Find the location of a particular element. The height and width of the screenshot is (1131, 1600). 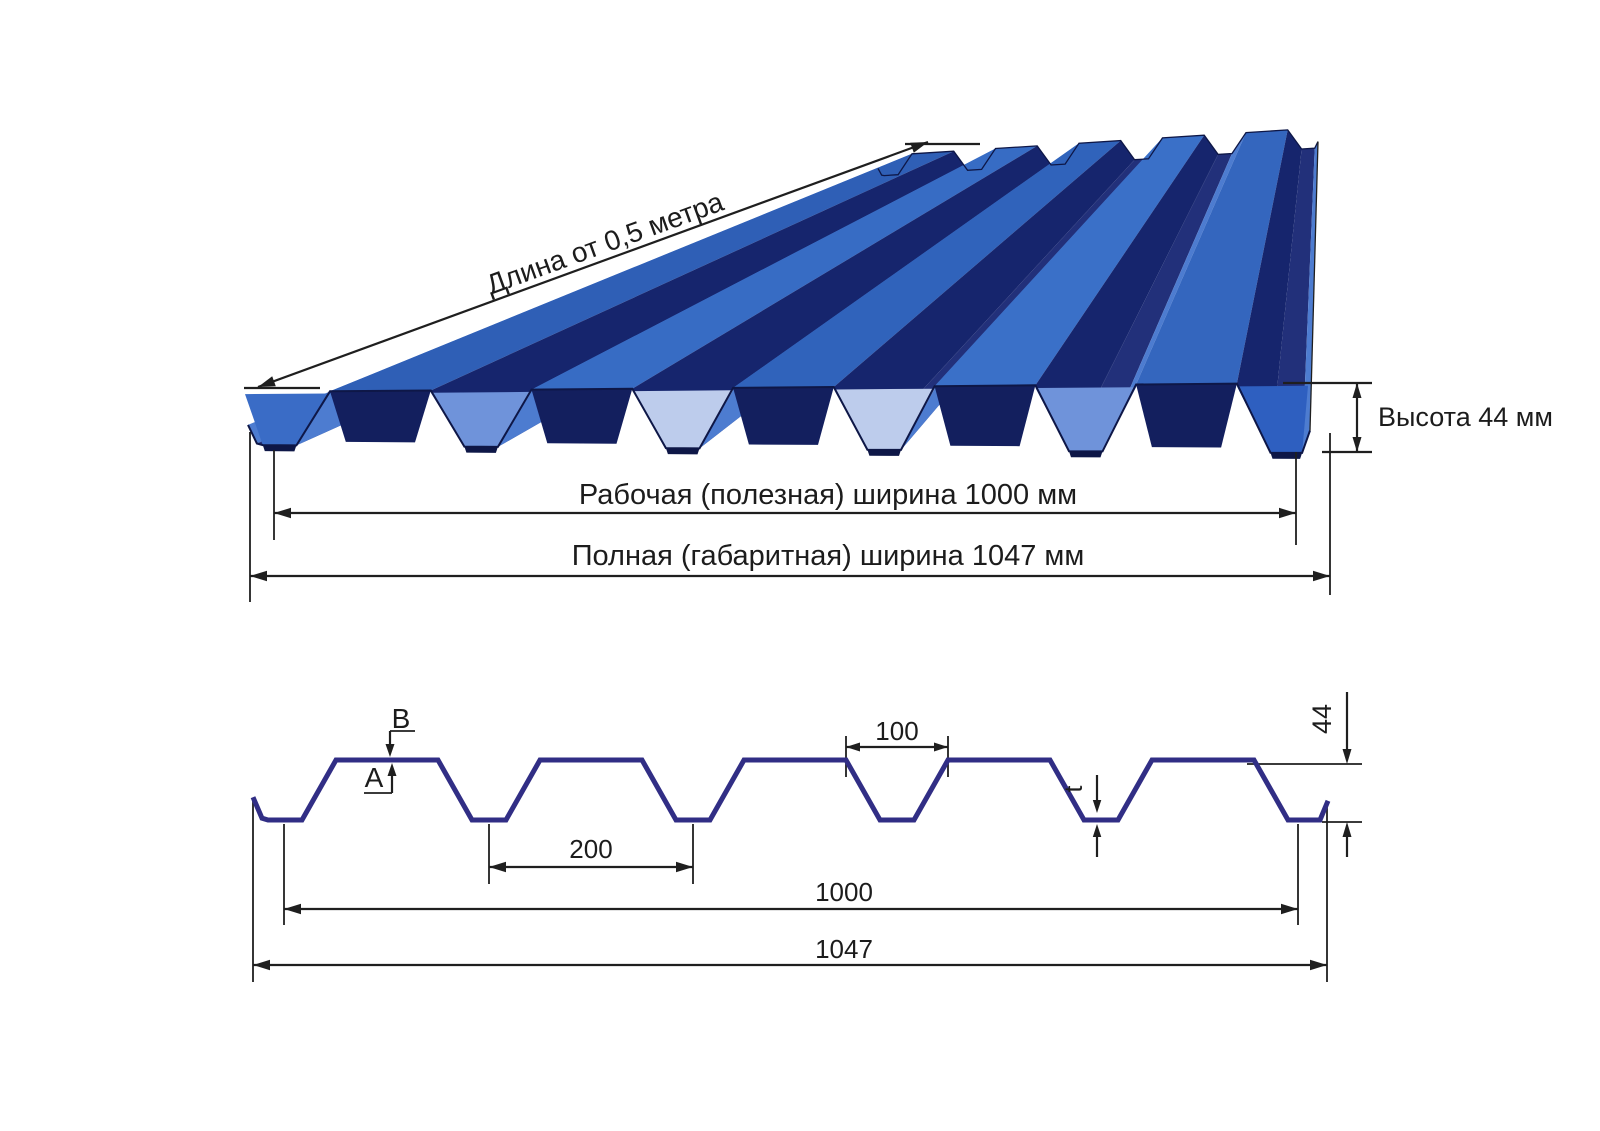

coating-b-label: B is located at coordinates (401, 718).